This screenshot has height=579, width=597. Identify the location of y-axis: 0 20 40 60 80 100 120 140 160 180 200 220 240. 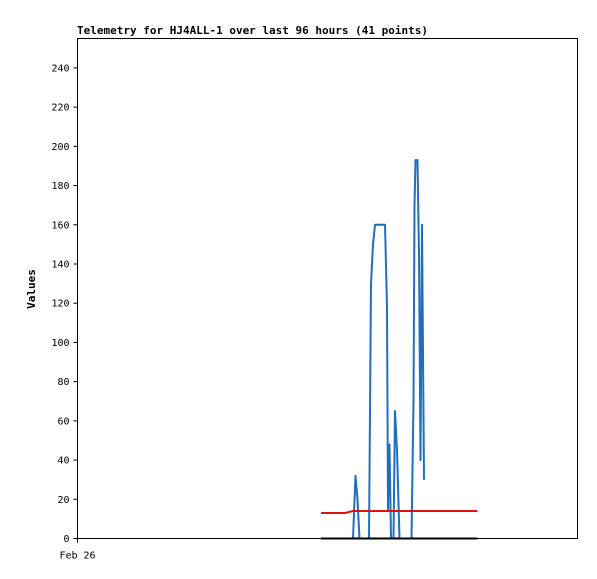
(64, 304).